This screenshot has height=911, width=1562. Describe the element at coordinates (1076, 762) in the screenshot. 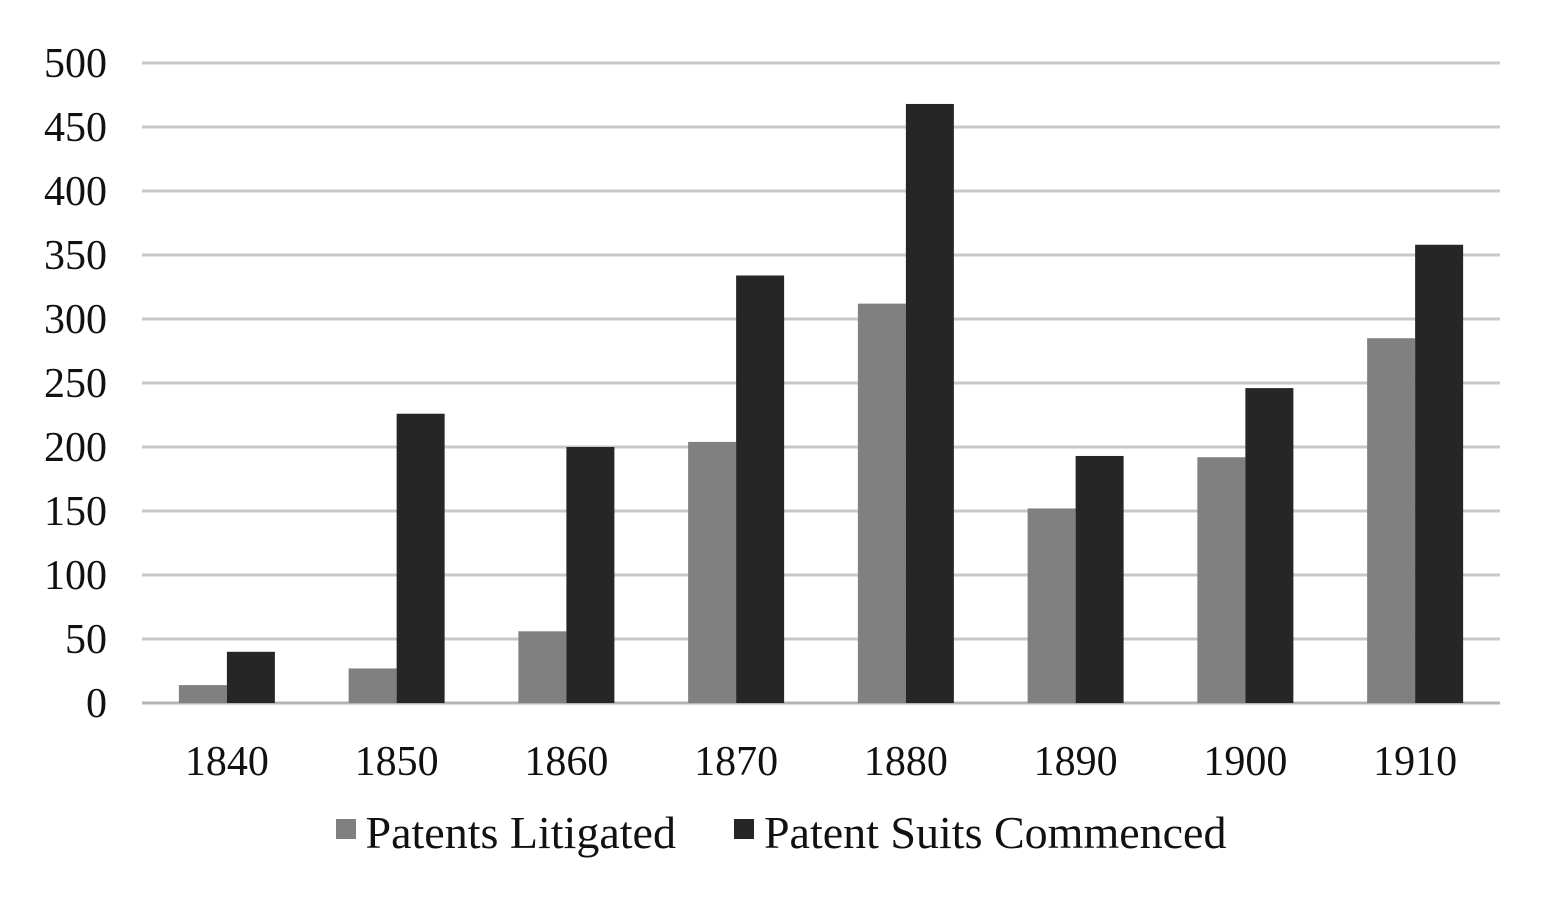

I see `x-tick-label-1890: 1890` at that location.